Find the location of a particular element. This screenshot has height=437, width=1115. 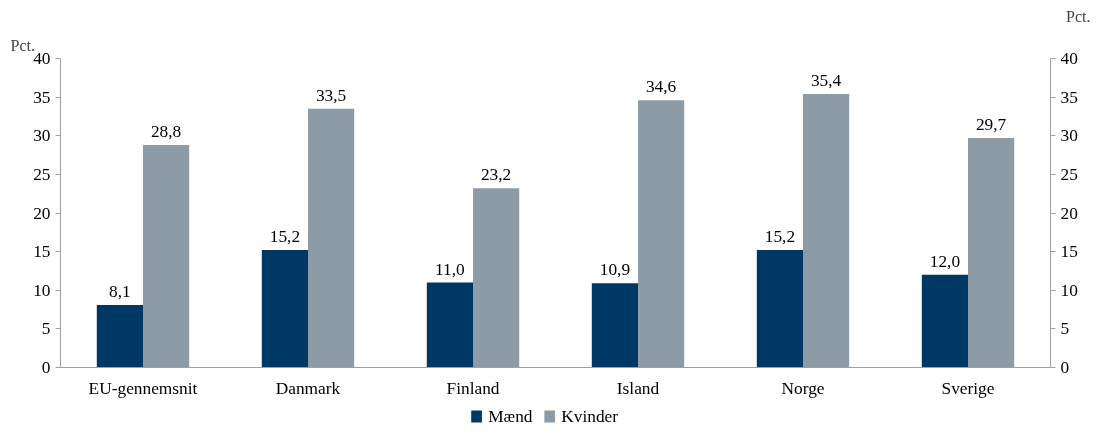

x-tick-label: Norge is located at coordinates (803, 388).